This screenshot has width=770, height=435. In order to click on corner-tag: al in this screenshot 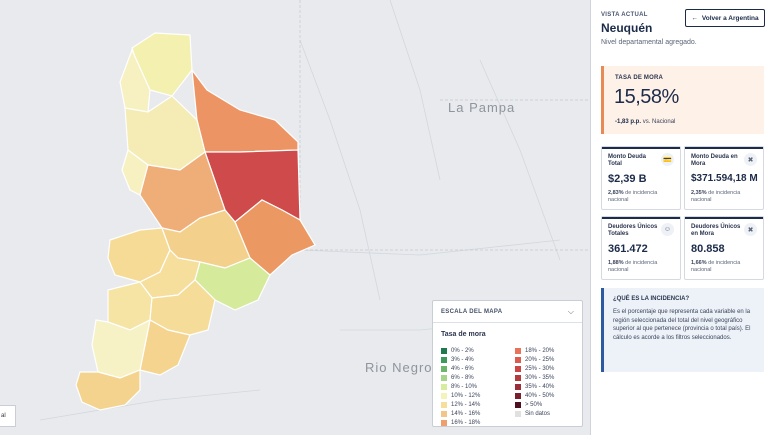, I will do `click(8, 416)`.